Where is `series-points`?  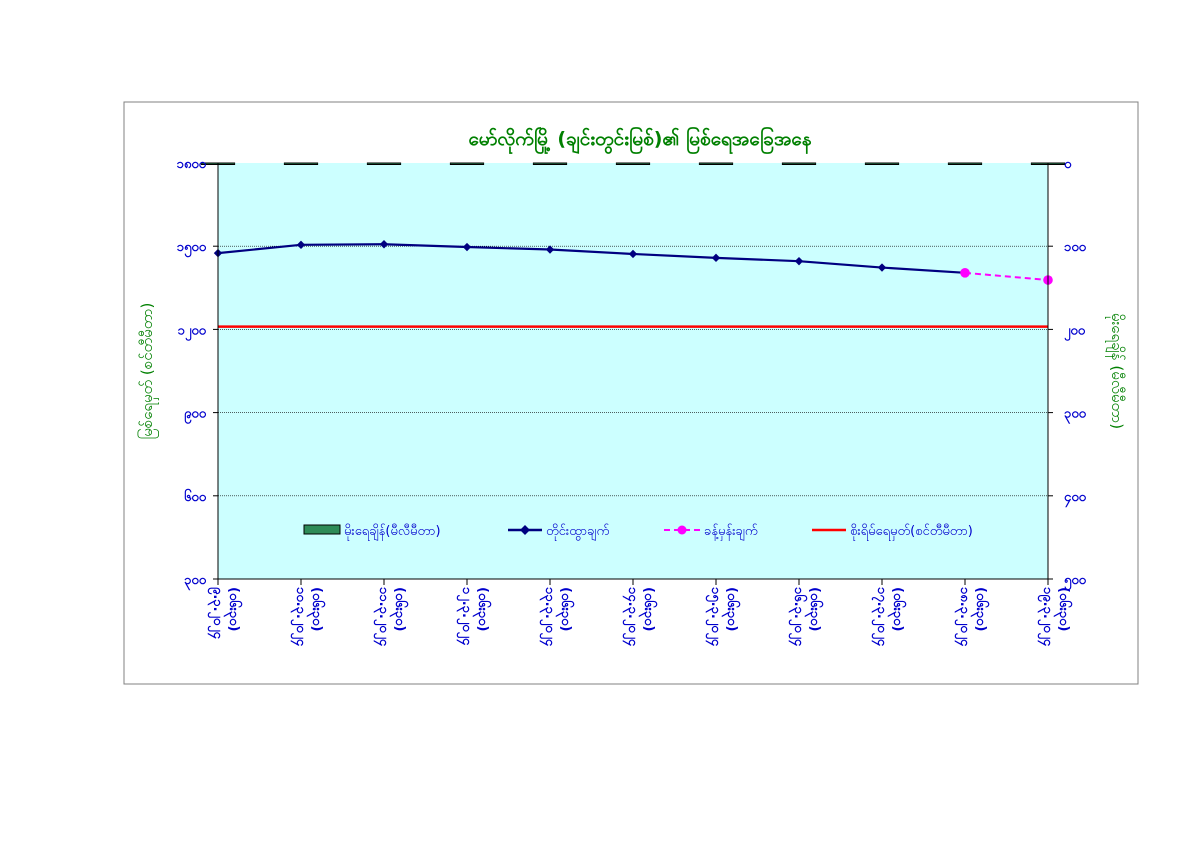 series-points is located at coordinates (633, 262).